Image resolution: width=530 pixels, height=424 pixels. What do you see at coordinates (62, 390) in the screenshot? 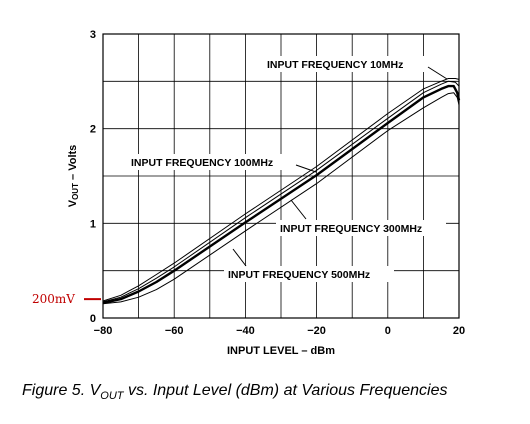
I see `caption-prefix: Figure 5. V` at bounding box center [62, 390].